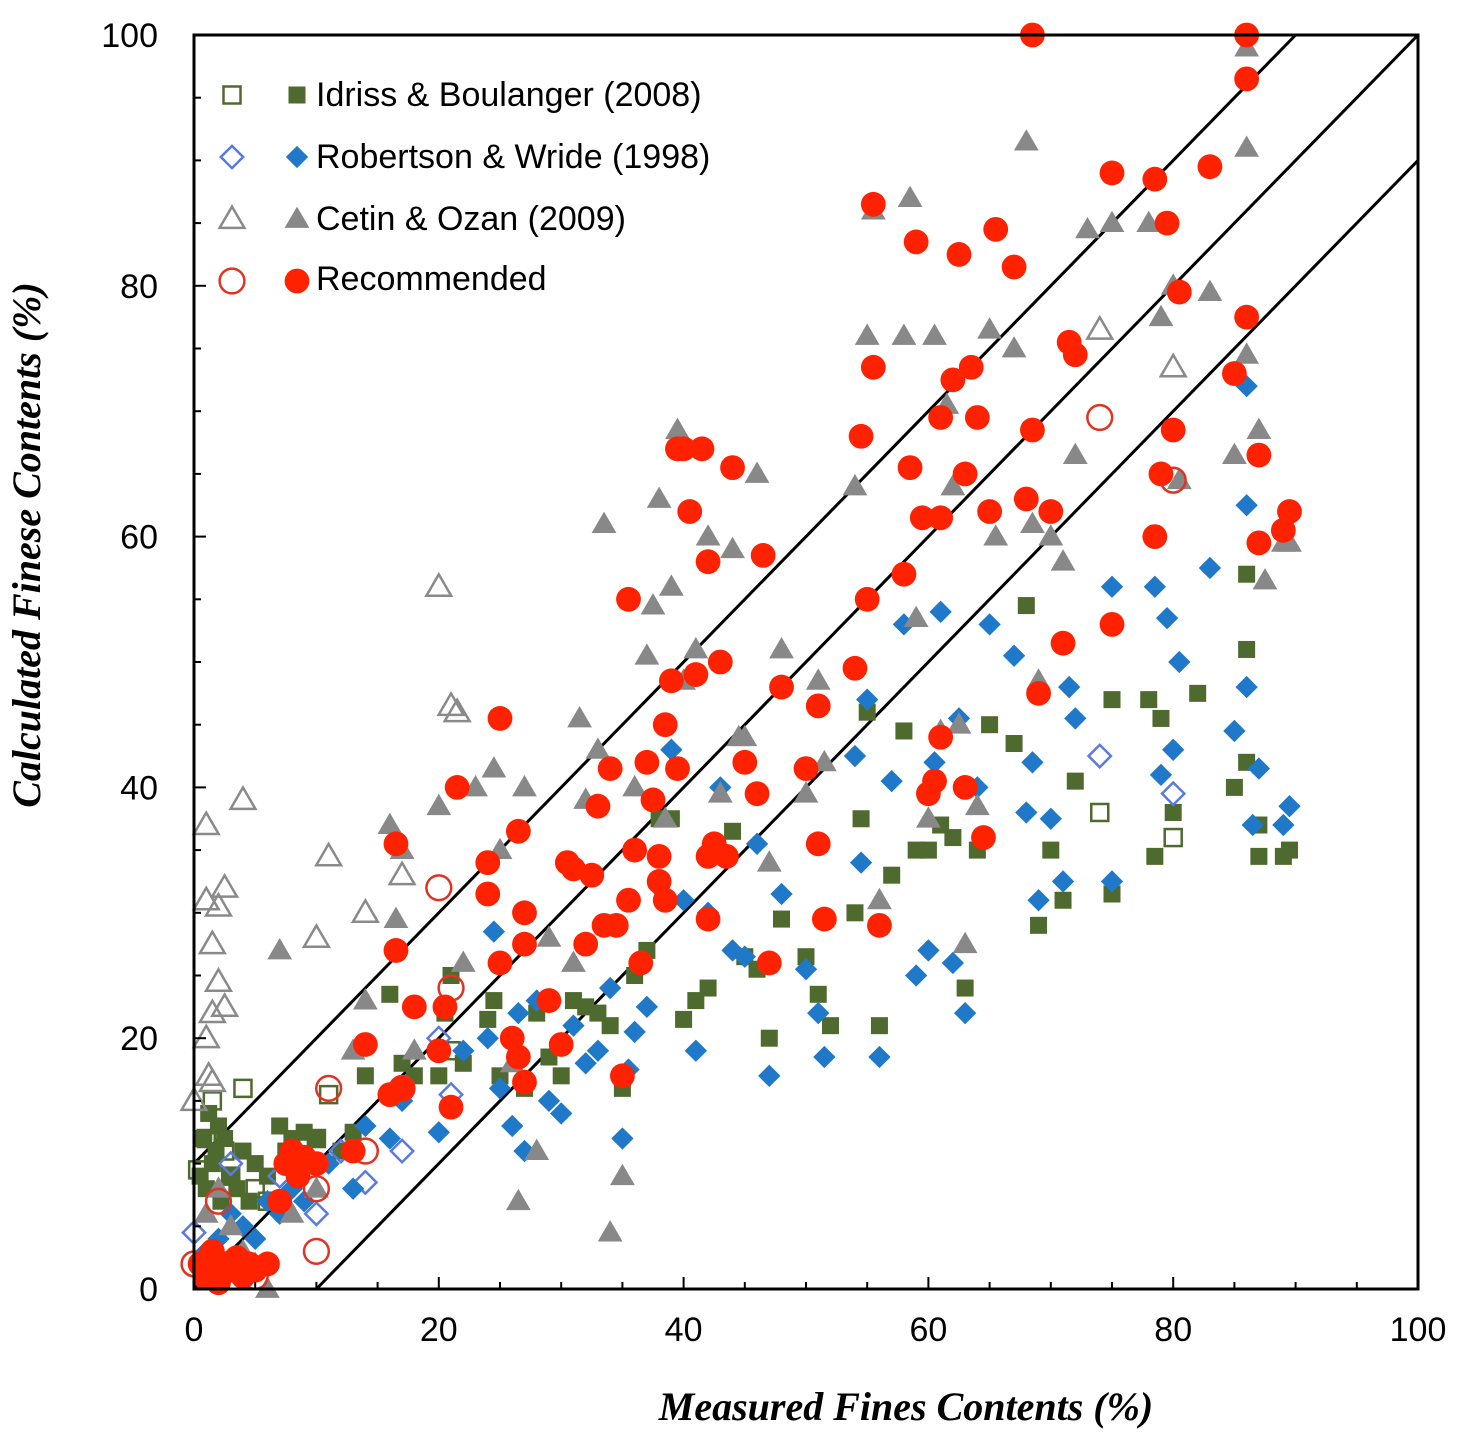 The height and width of the screenshot is (1437, 1459). What do you see at coordinates (139, 538) in the screenshot?
I see `y-tick-label: 60` at bounding box center [139, 538].